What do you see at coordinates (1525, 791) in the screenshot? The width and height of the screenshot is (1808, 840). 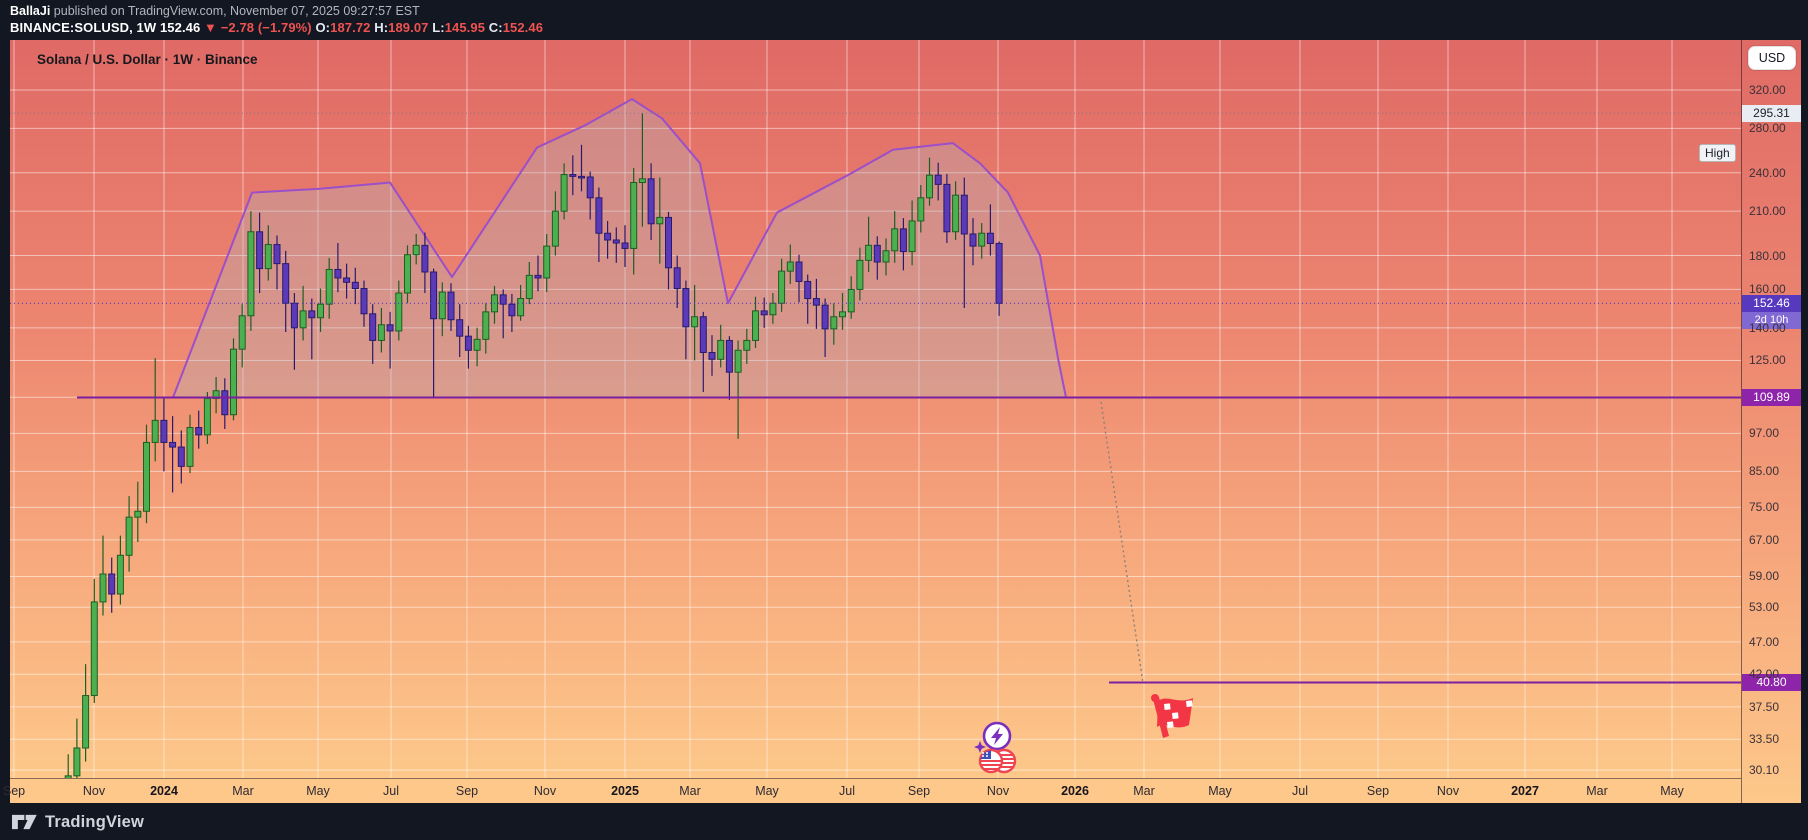 I see `time-label-year: 2027` at bounding box center [1525, 791].